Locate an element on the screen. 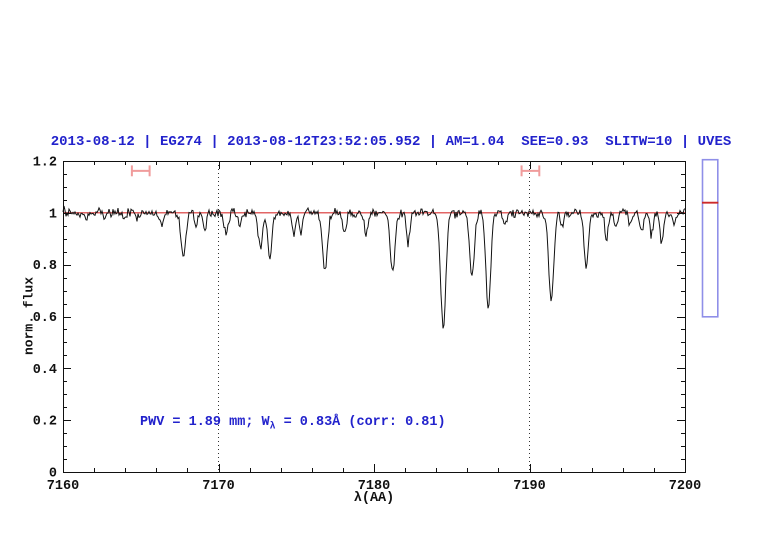 This screenshot has width=782, height=542. svg-text: 7180 is located at coordinates (374, 486).